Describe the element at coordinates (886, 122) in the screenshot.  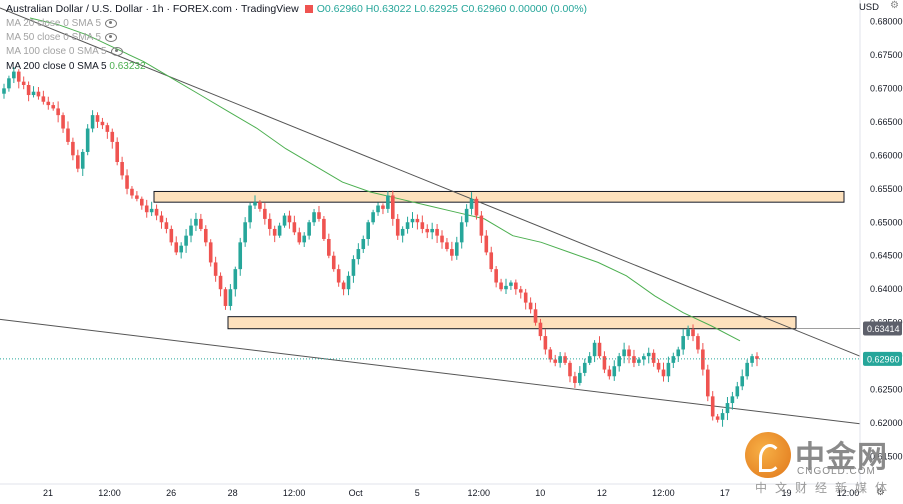
I see `y-tick-label: 0.66500` at that location.